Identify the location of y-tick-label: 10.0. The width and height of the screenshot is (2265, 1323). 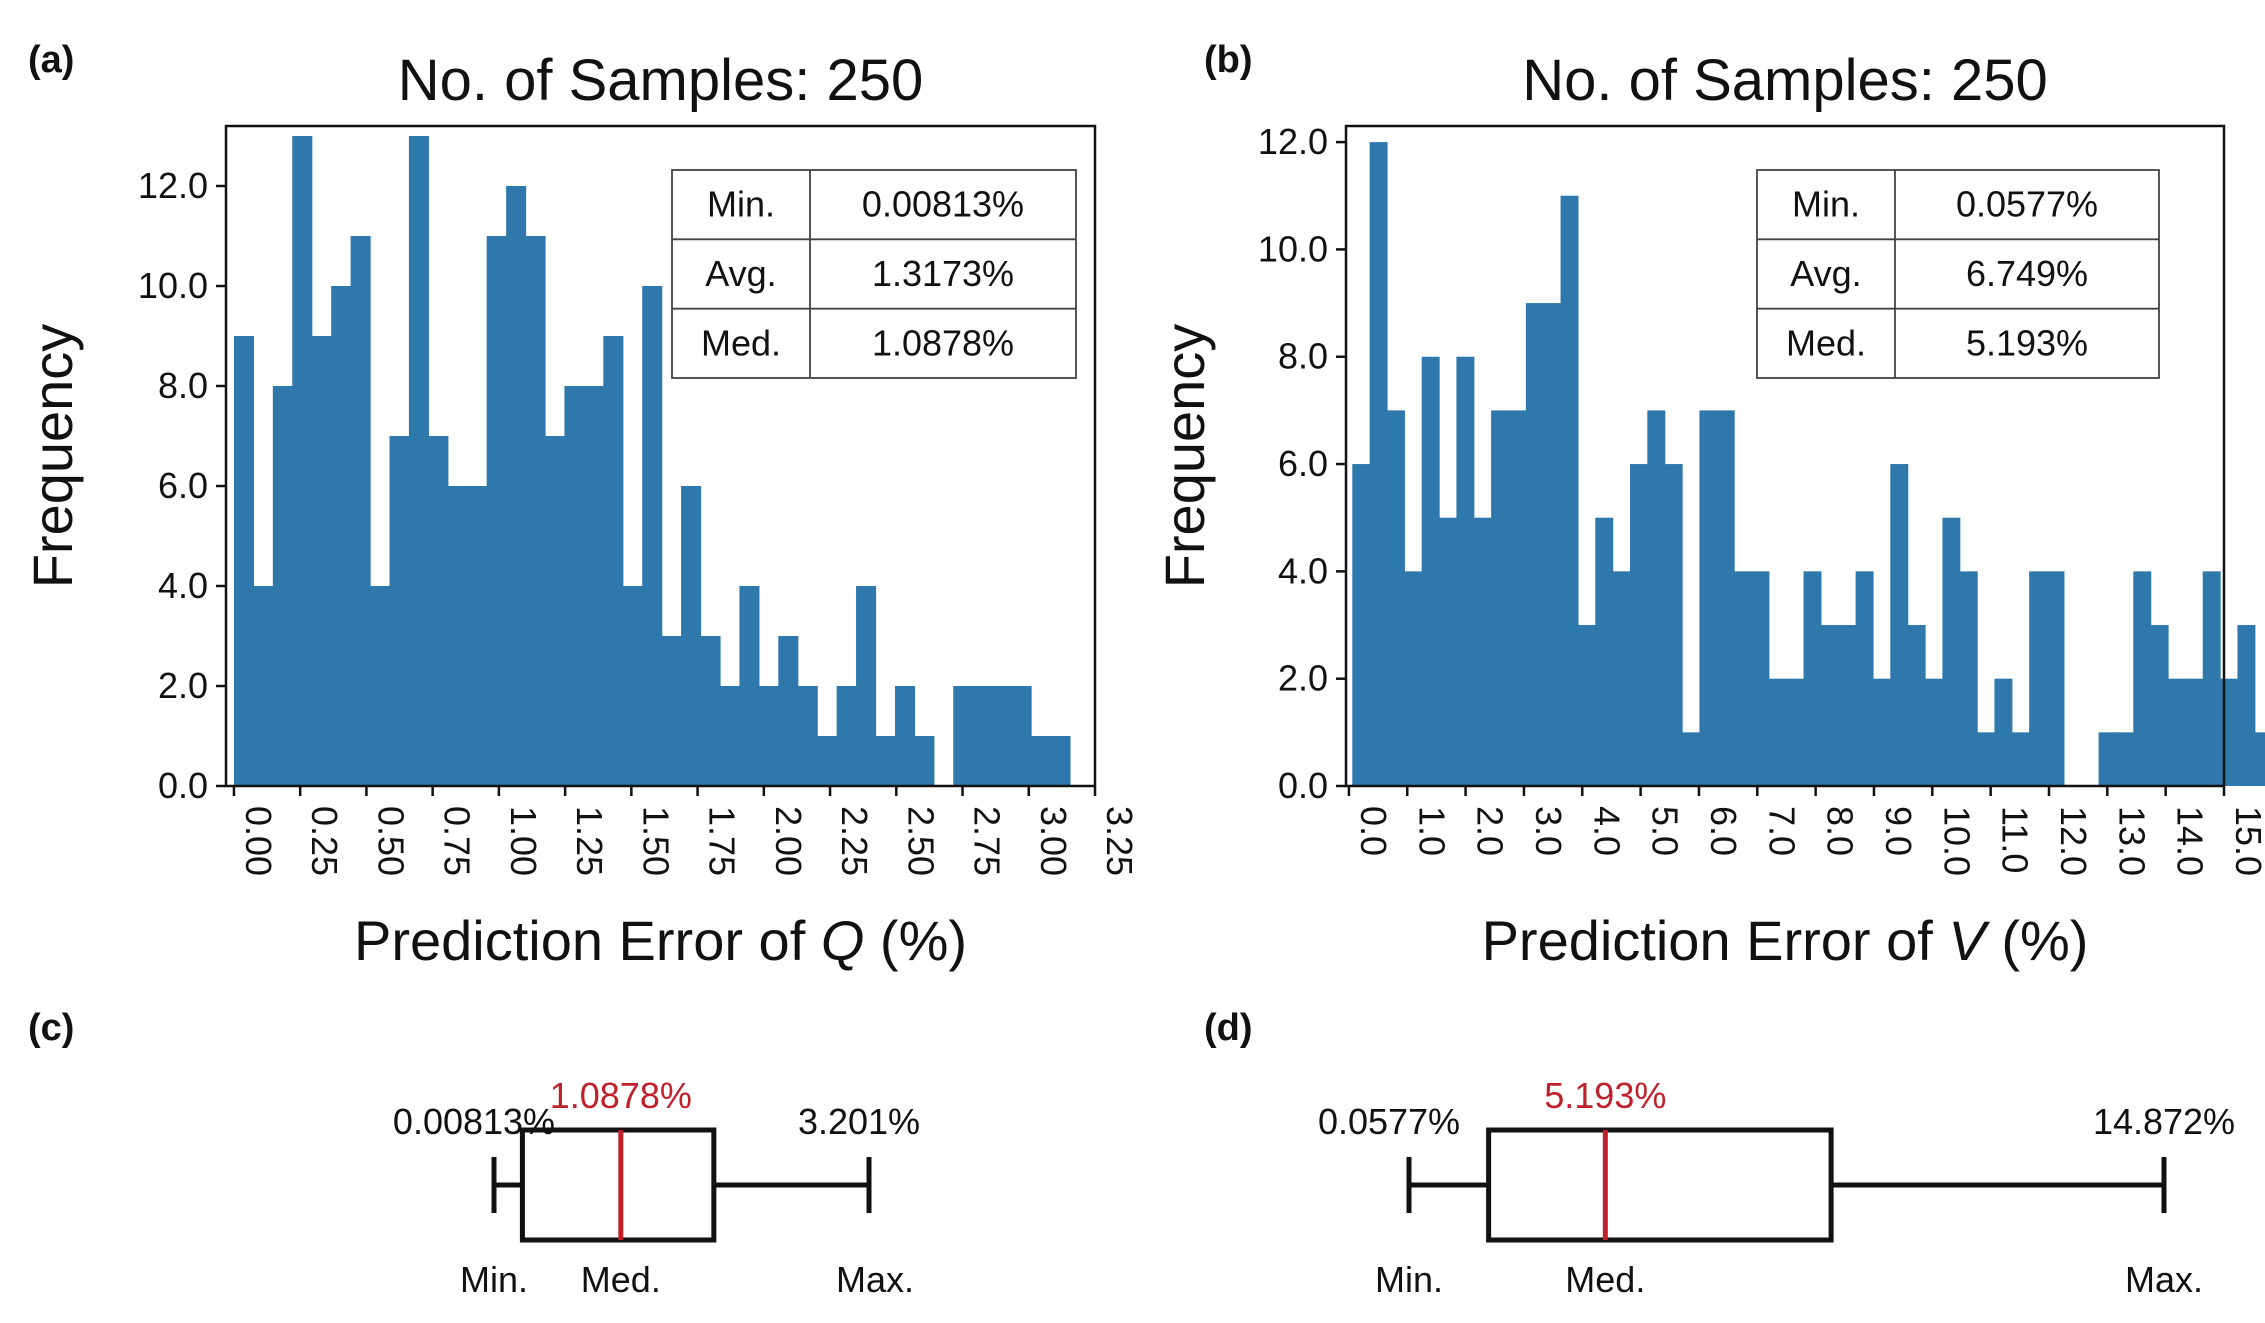
(1293, 248).